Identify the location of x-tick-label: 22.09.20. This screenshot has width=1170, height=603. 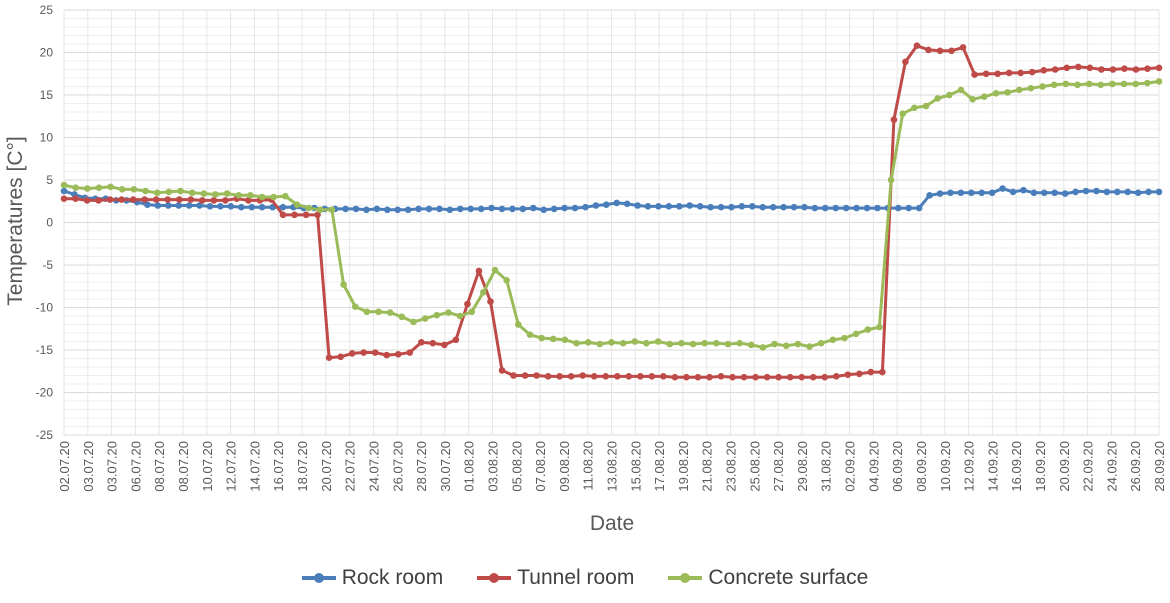
(1088, 466).